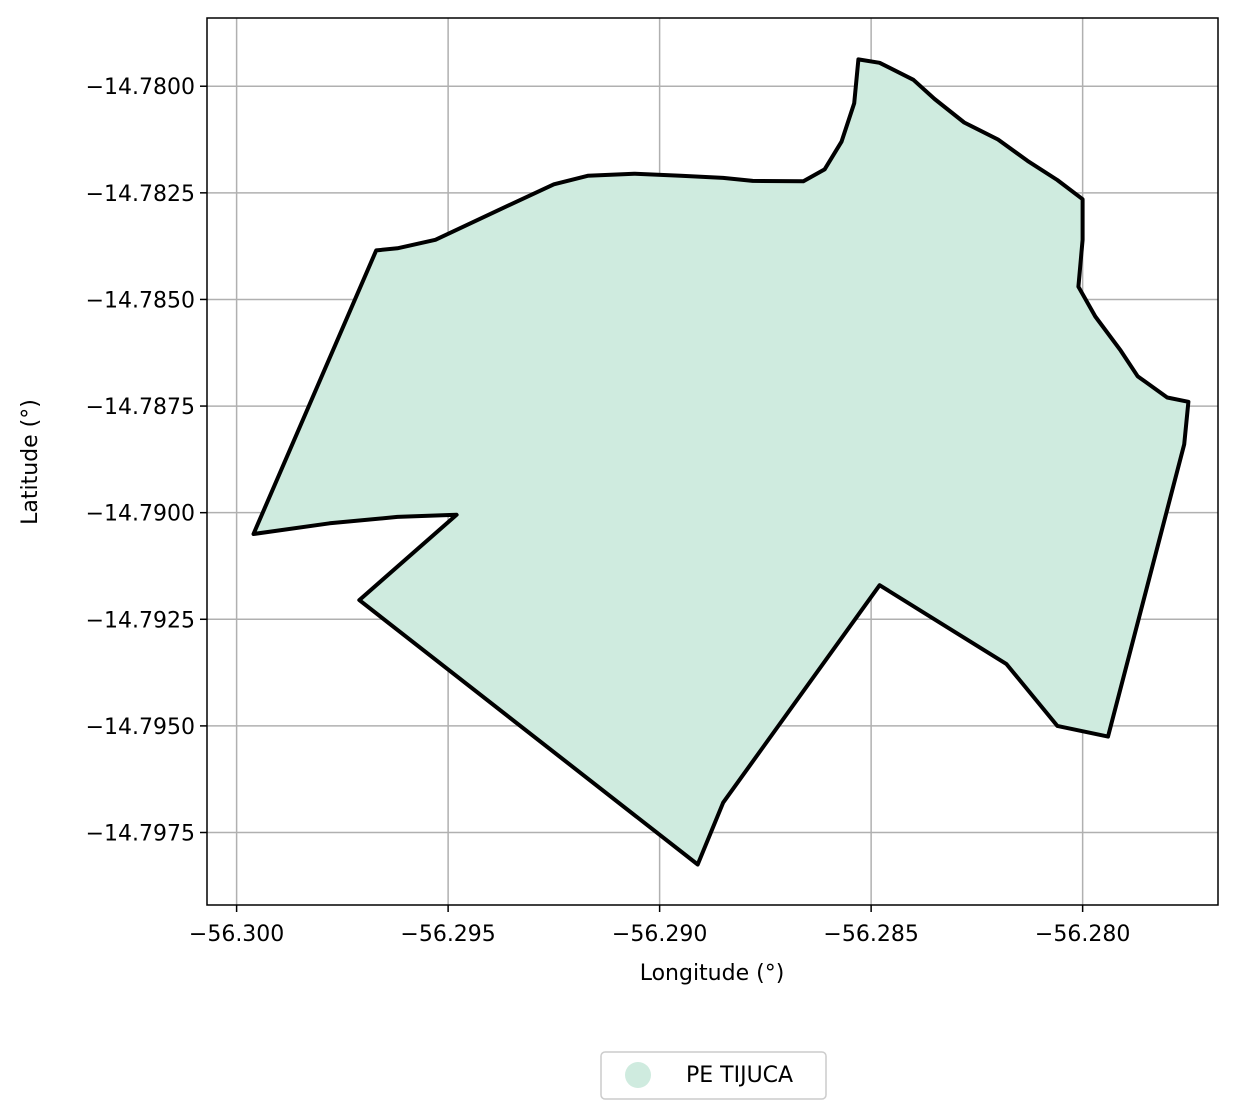 Image resolution: width=1238 pixels, height=1119 pixels. What do you see at coordinates (140, 620) in the screenshot?
I see `y-tick-label: −14.7925` at bounding box center [140, 620].